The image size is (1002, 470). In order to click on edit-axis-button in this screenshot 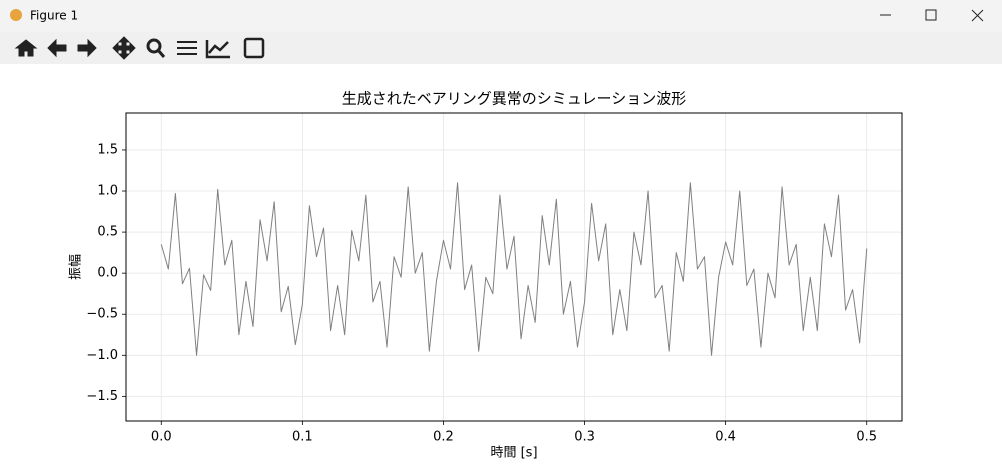, I will do `click(217, 49)`.